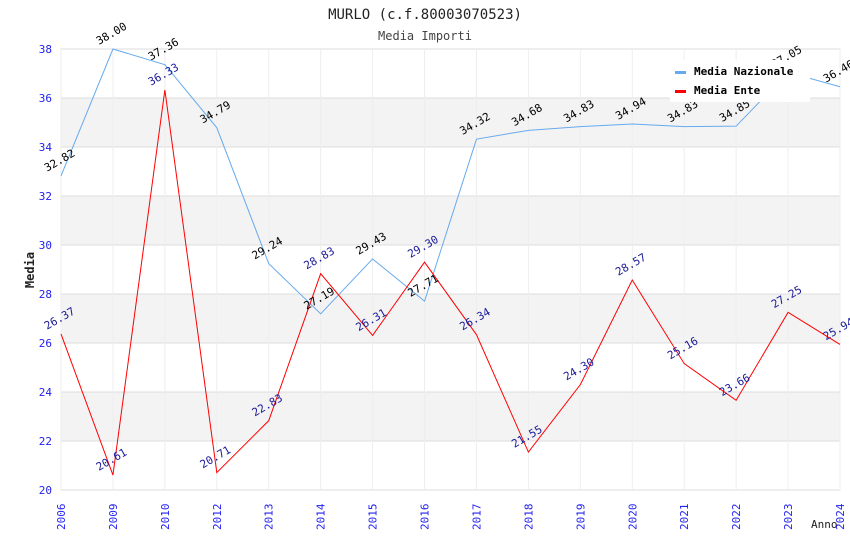 This screenshot has width=850, height=550. What do you see at coordinates (680, 72) in the screenshot?
I see `legend-swatch-nazionale` at bounding box center [680, 72].